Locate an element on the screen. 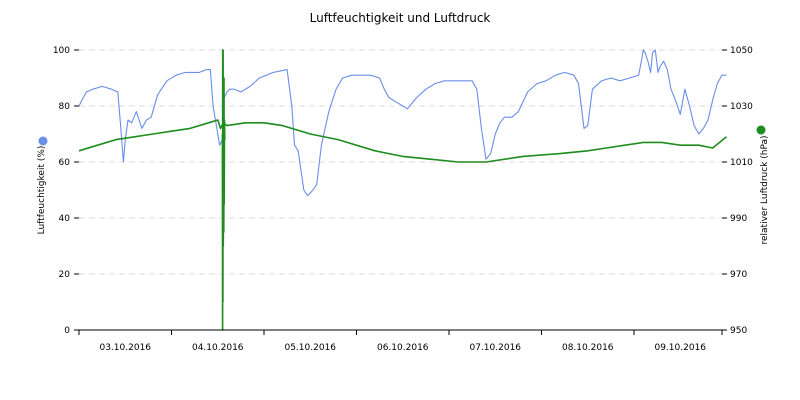 This screenshot has height=400, width=800. x-tick-label: 06.10.2016 is located at coordinates (403, 348).